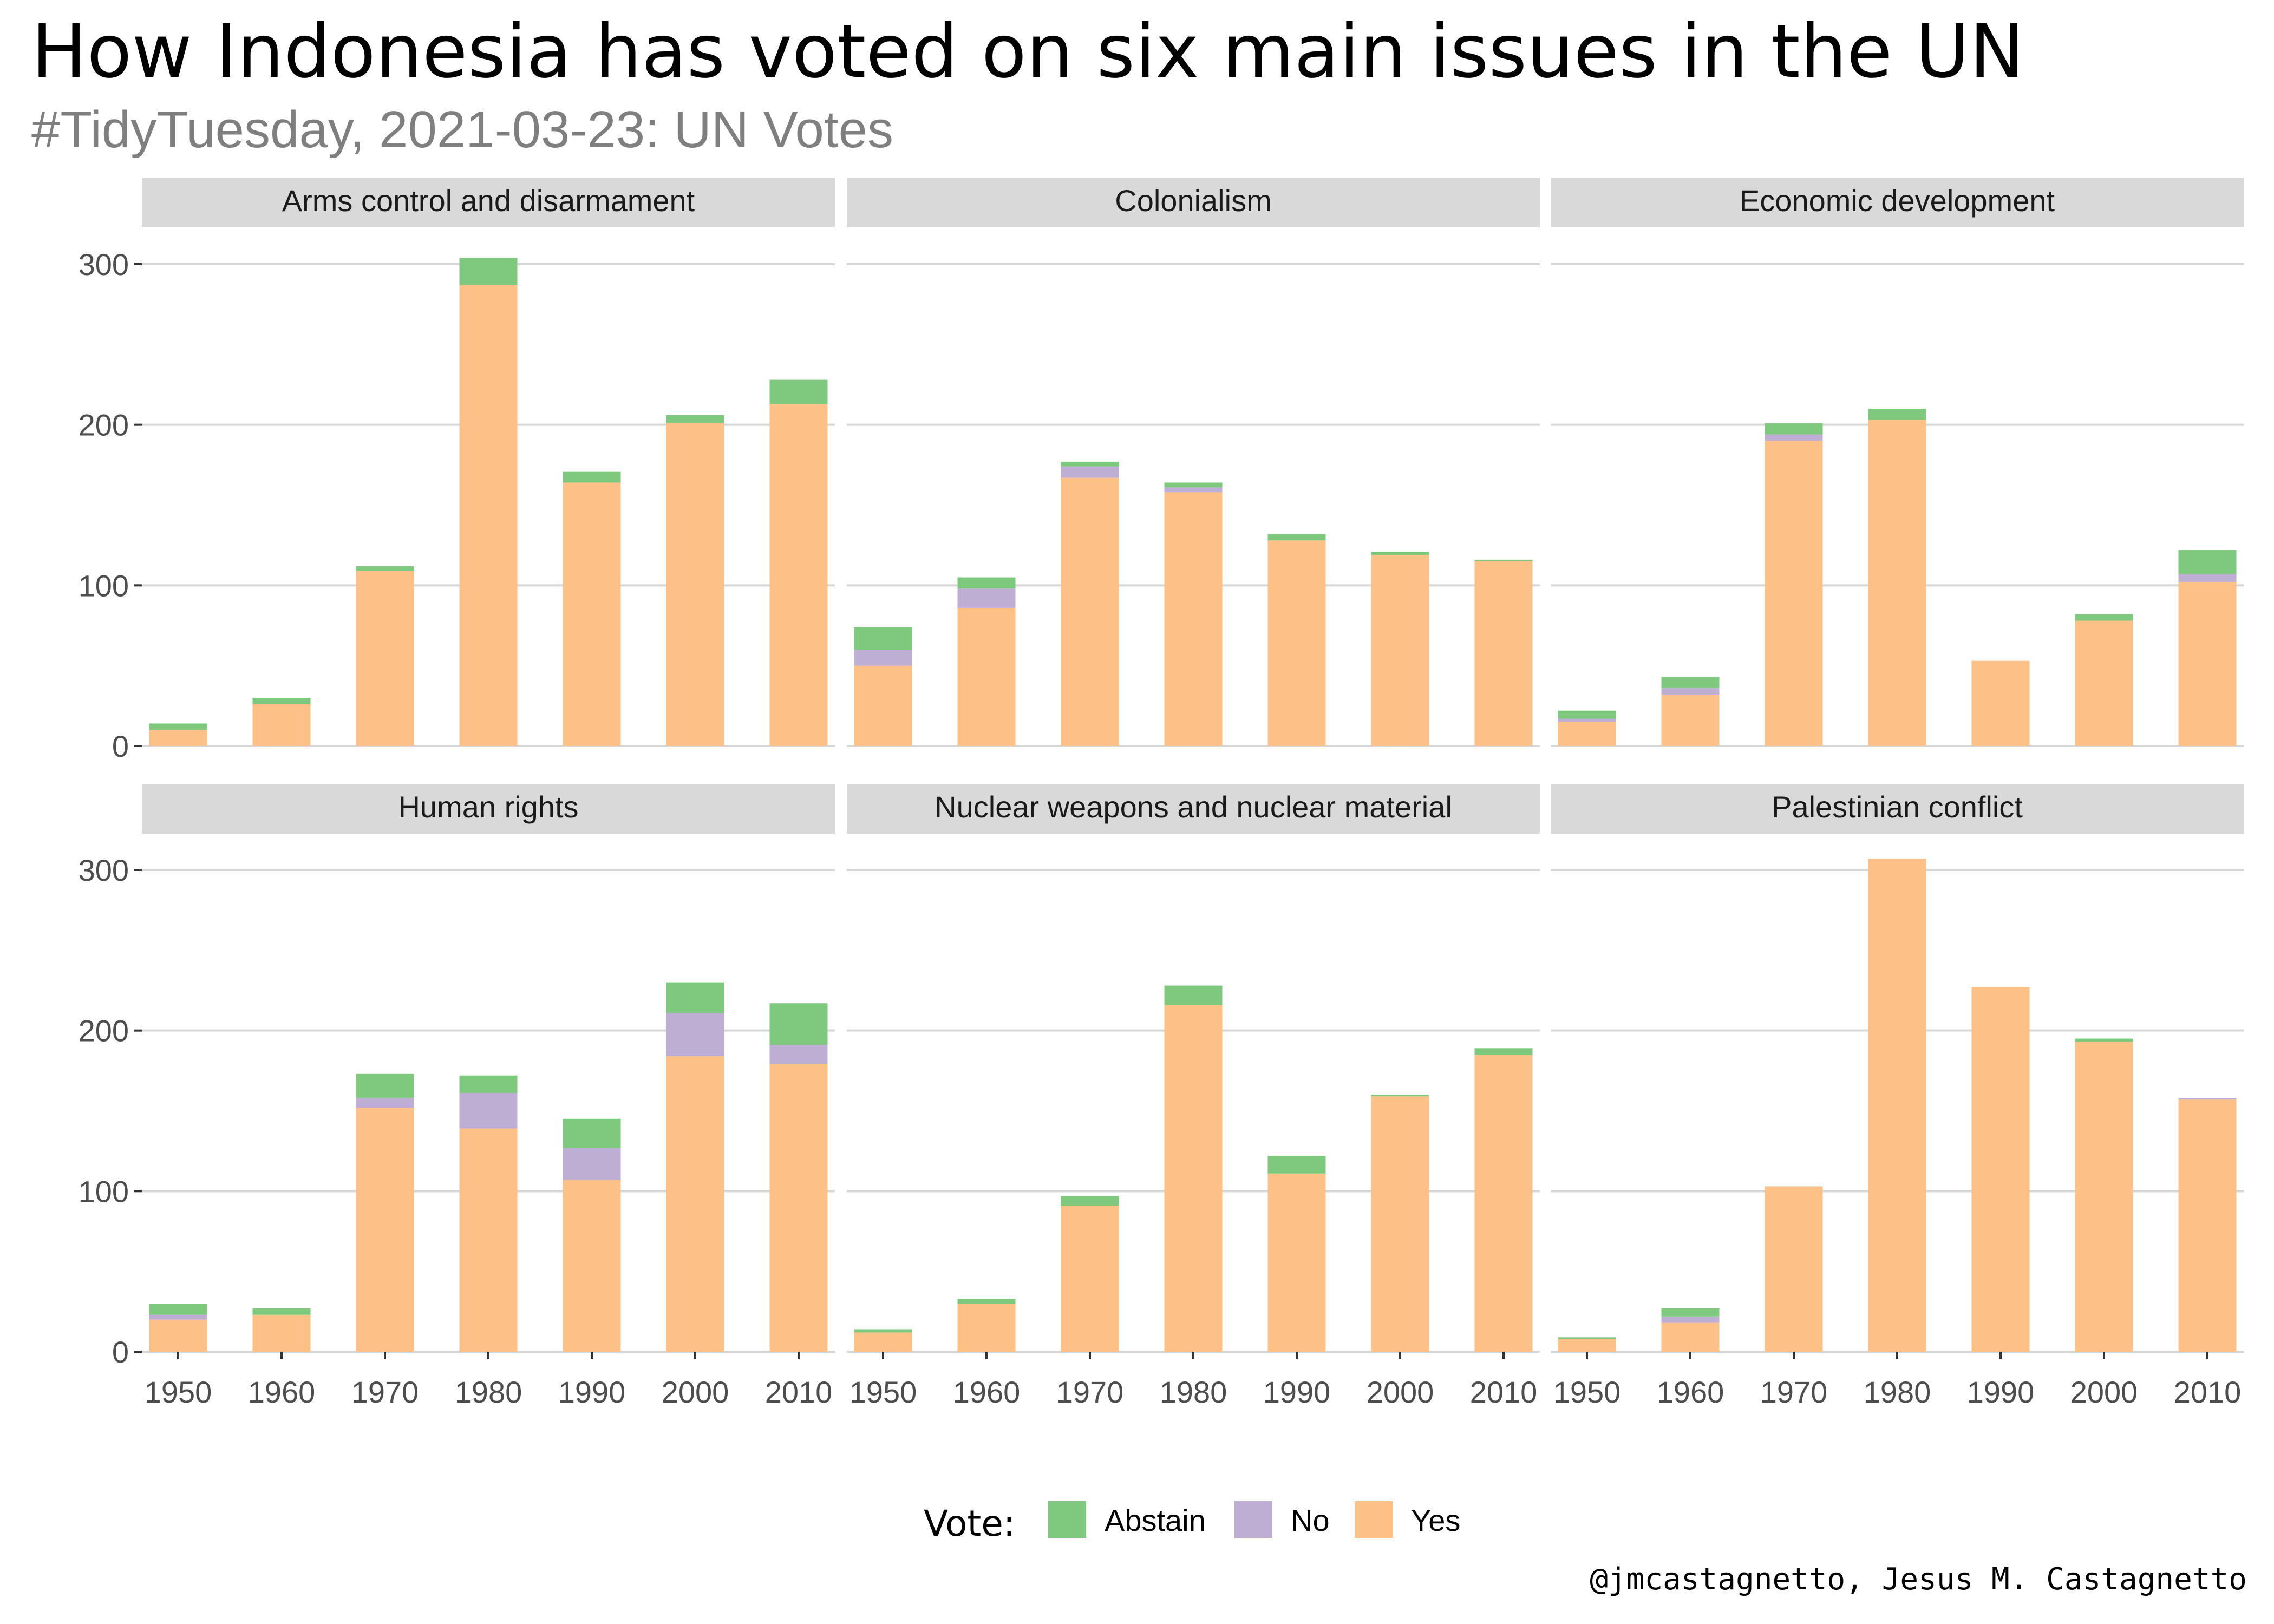  I want to click on strip-label: Nuclear weapons and nuclear material, so click(1194, 807).